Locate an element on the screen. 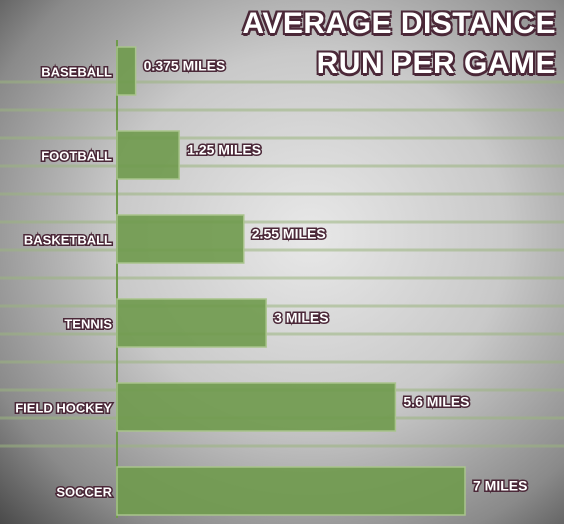  category-label: BASEBALL is located at coordinates (76, 71).